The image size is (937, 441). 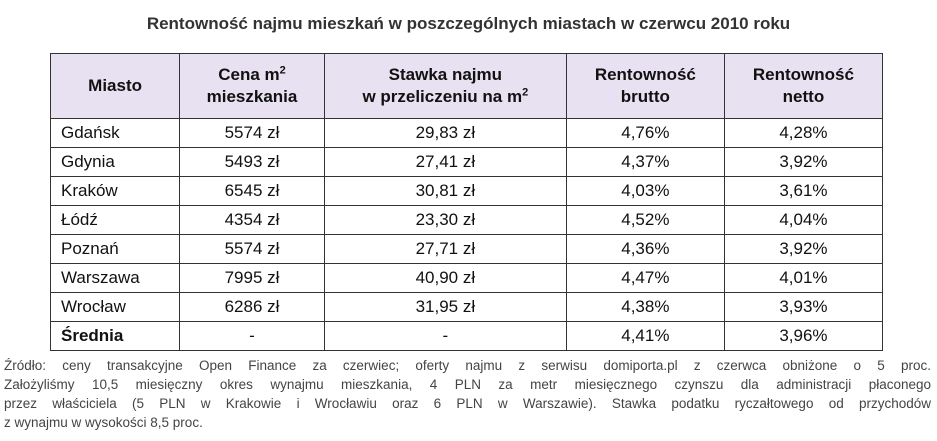 I want to click on header-text: w przeliczeniu na m, so click(x=442, y=96).